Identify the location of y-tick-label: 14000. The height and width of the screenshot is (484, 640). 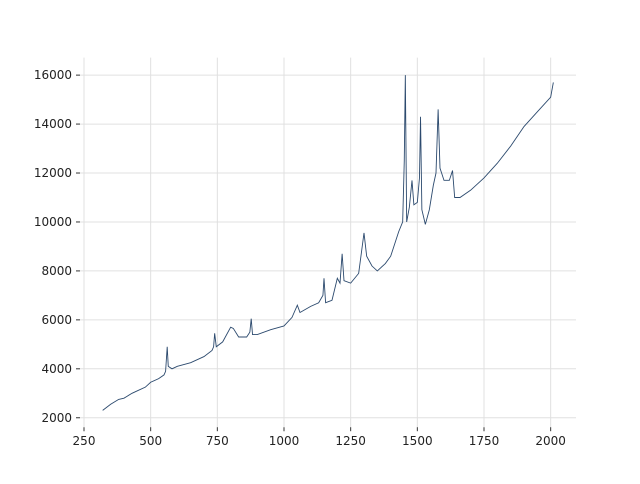
(53, 124).